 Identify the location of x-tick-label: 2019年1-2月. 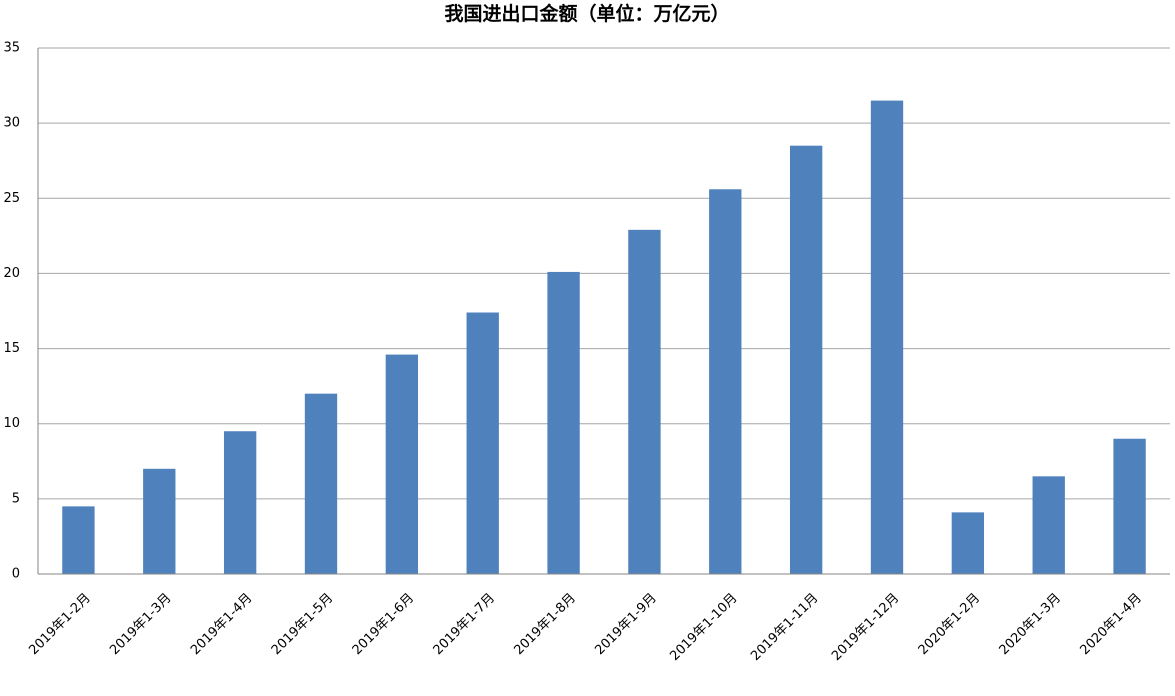
(59, 624).